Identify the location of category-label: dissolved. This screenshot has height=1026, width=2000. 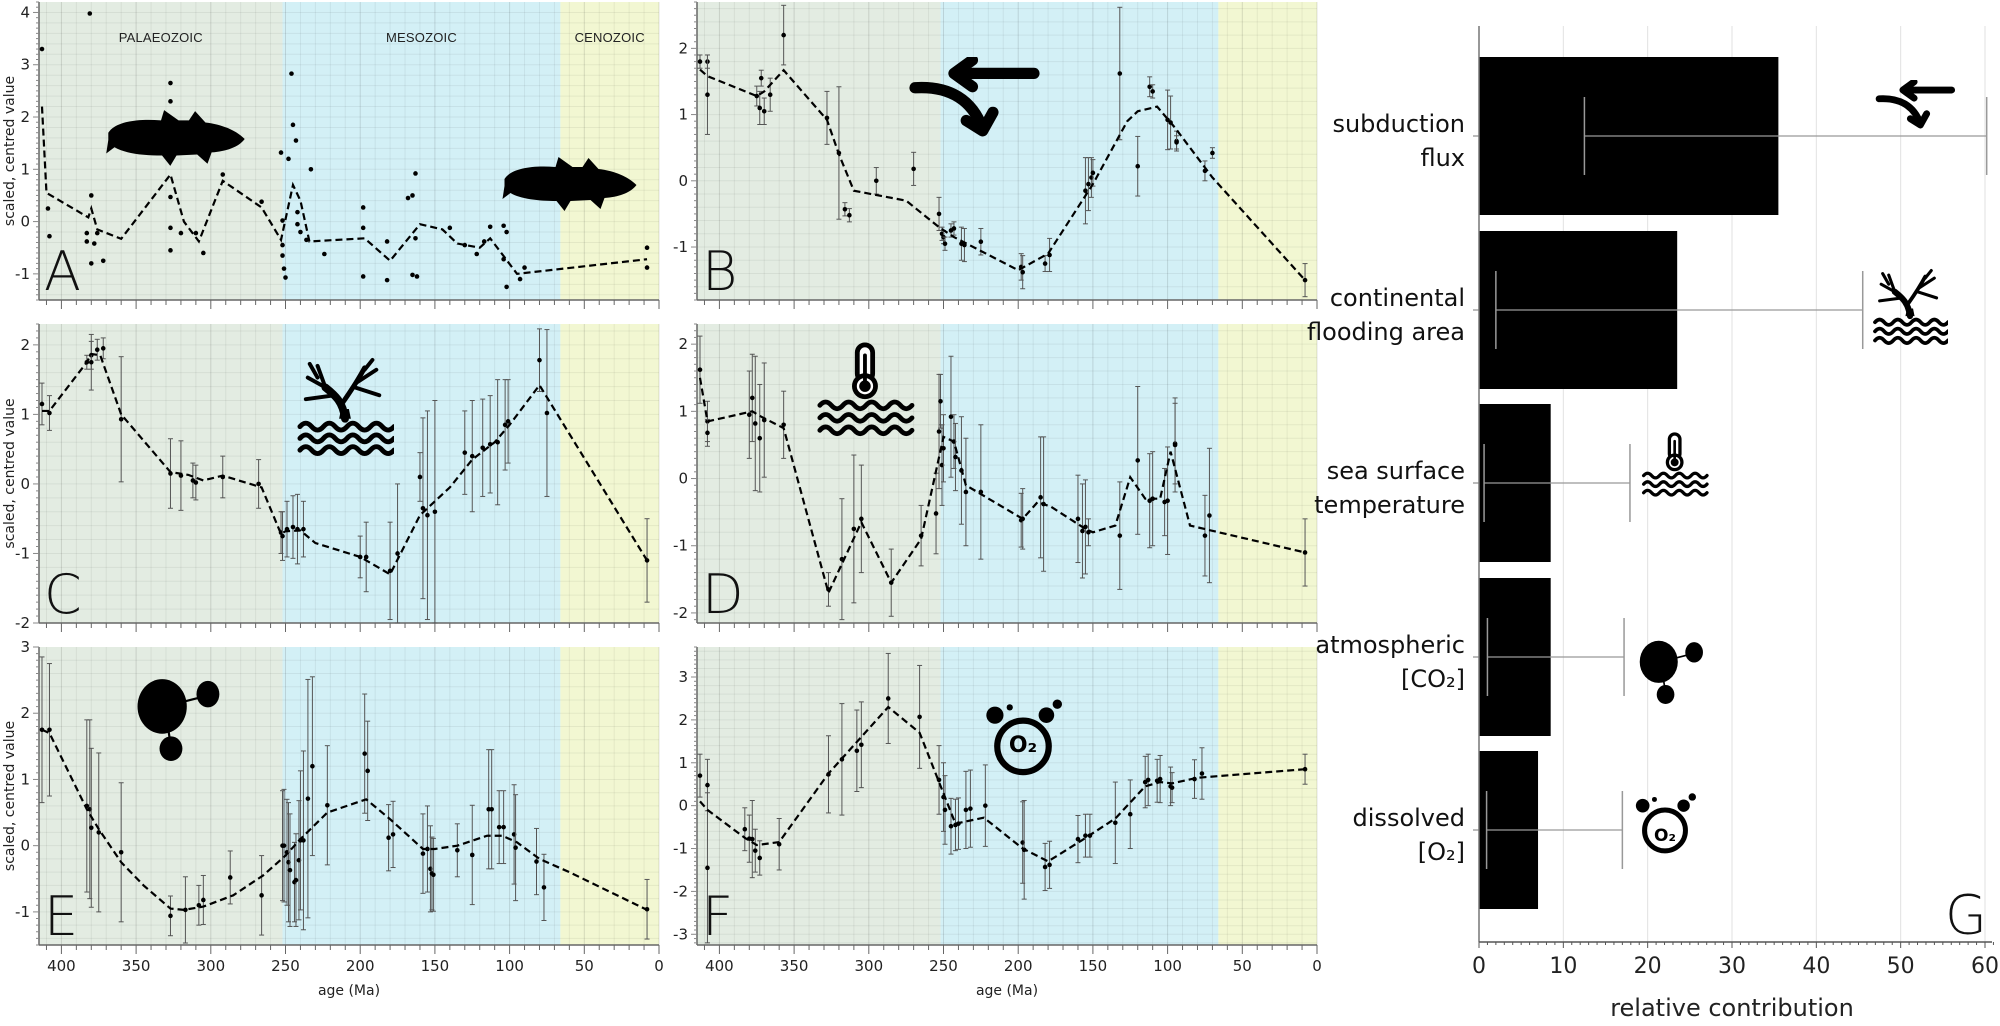
(1409, 818).